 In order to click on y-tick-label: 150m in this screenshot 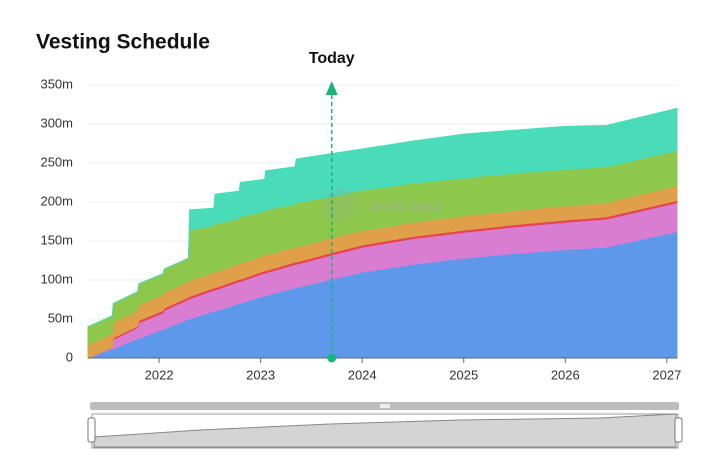, I will do `click(56, 239)`.